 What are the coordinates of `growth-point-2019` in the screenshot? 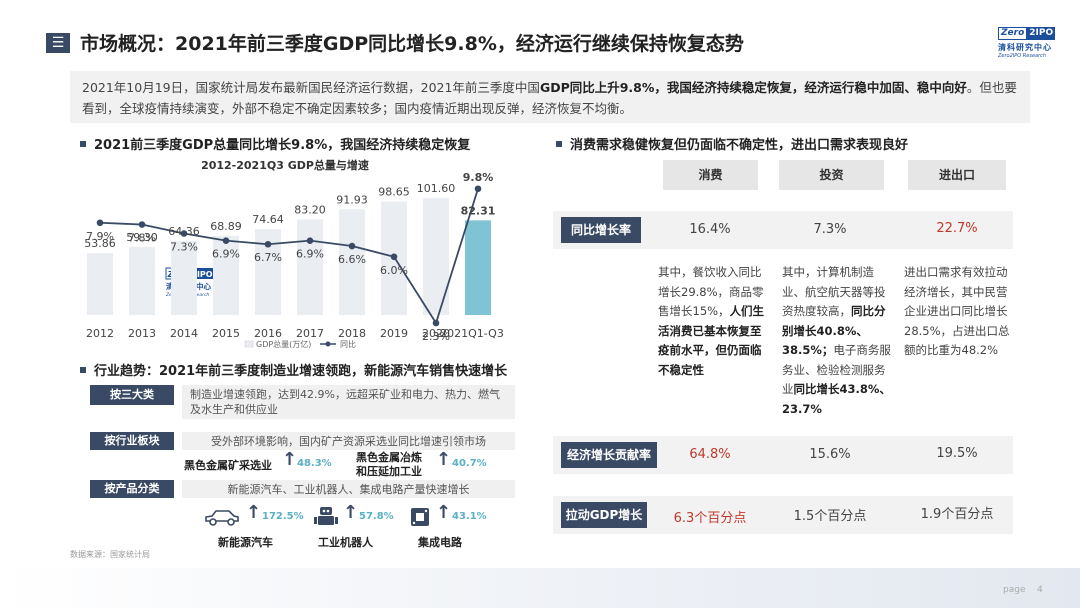 It's located at (394, 257).